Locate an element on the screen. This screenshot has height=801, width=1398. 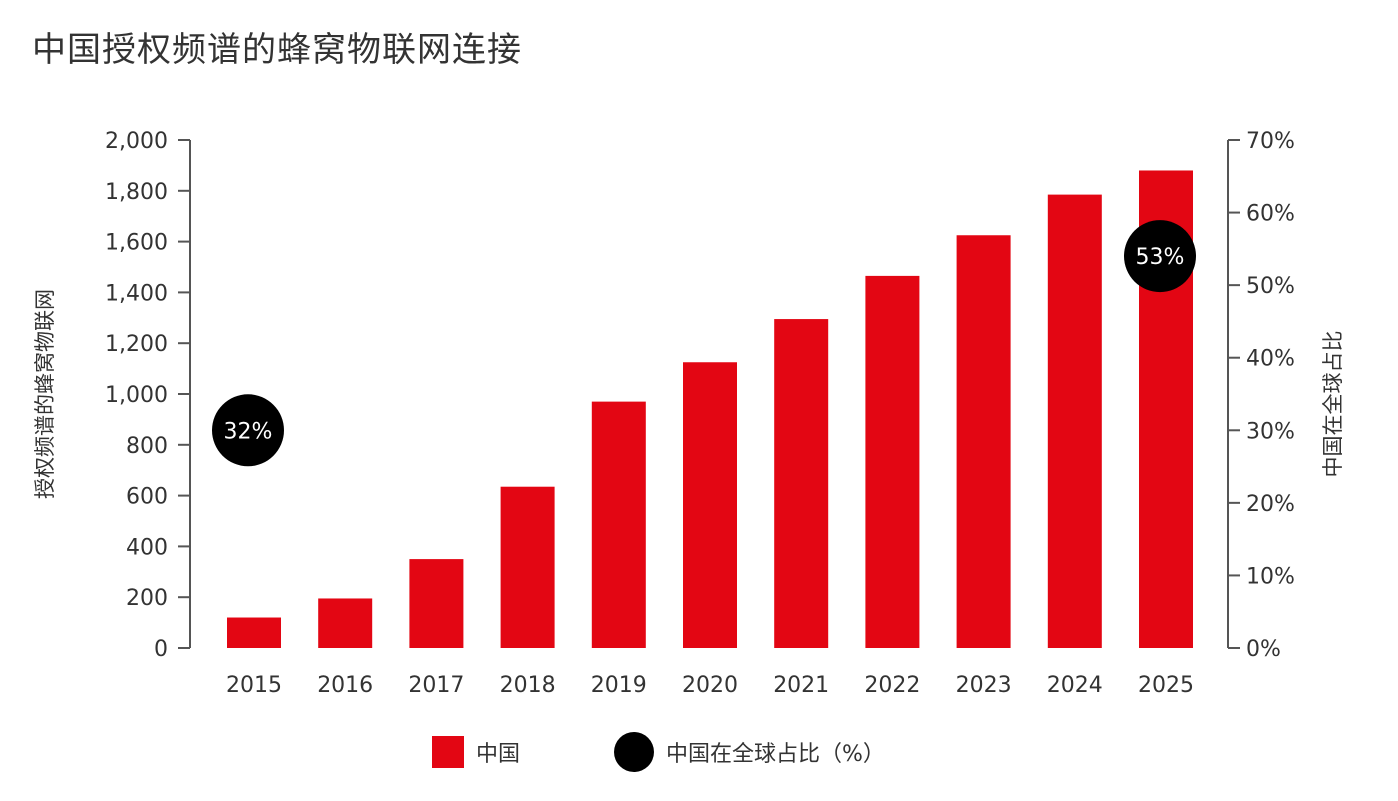
x-tick-label-2023: 2023 is located at coordinates (984, 685).